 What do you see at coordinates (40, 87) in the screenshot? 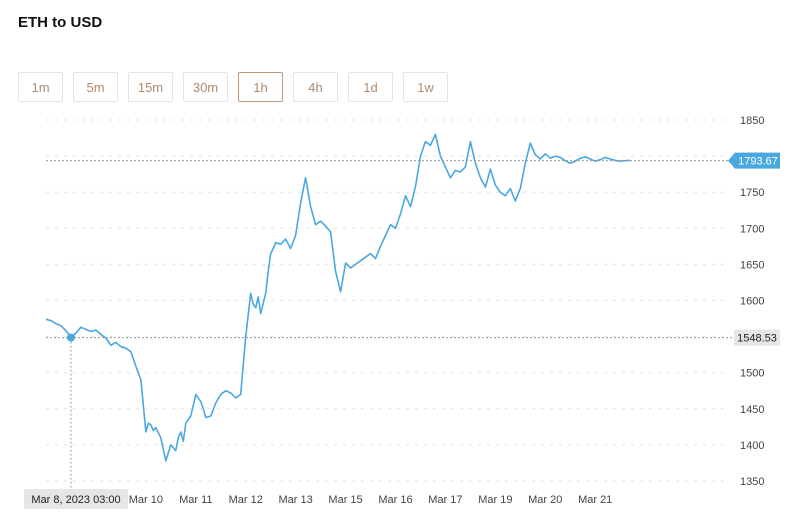
I see `interval-button-1m: 1m` at bounding box center [40, 87].